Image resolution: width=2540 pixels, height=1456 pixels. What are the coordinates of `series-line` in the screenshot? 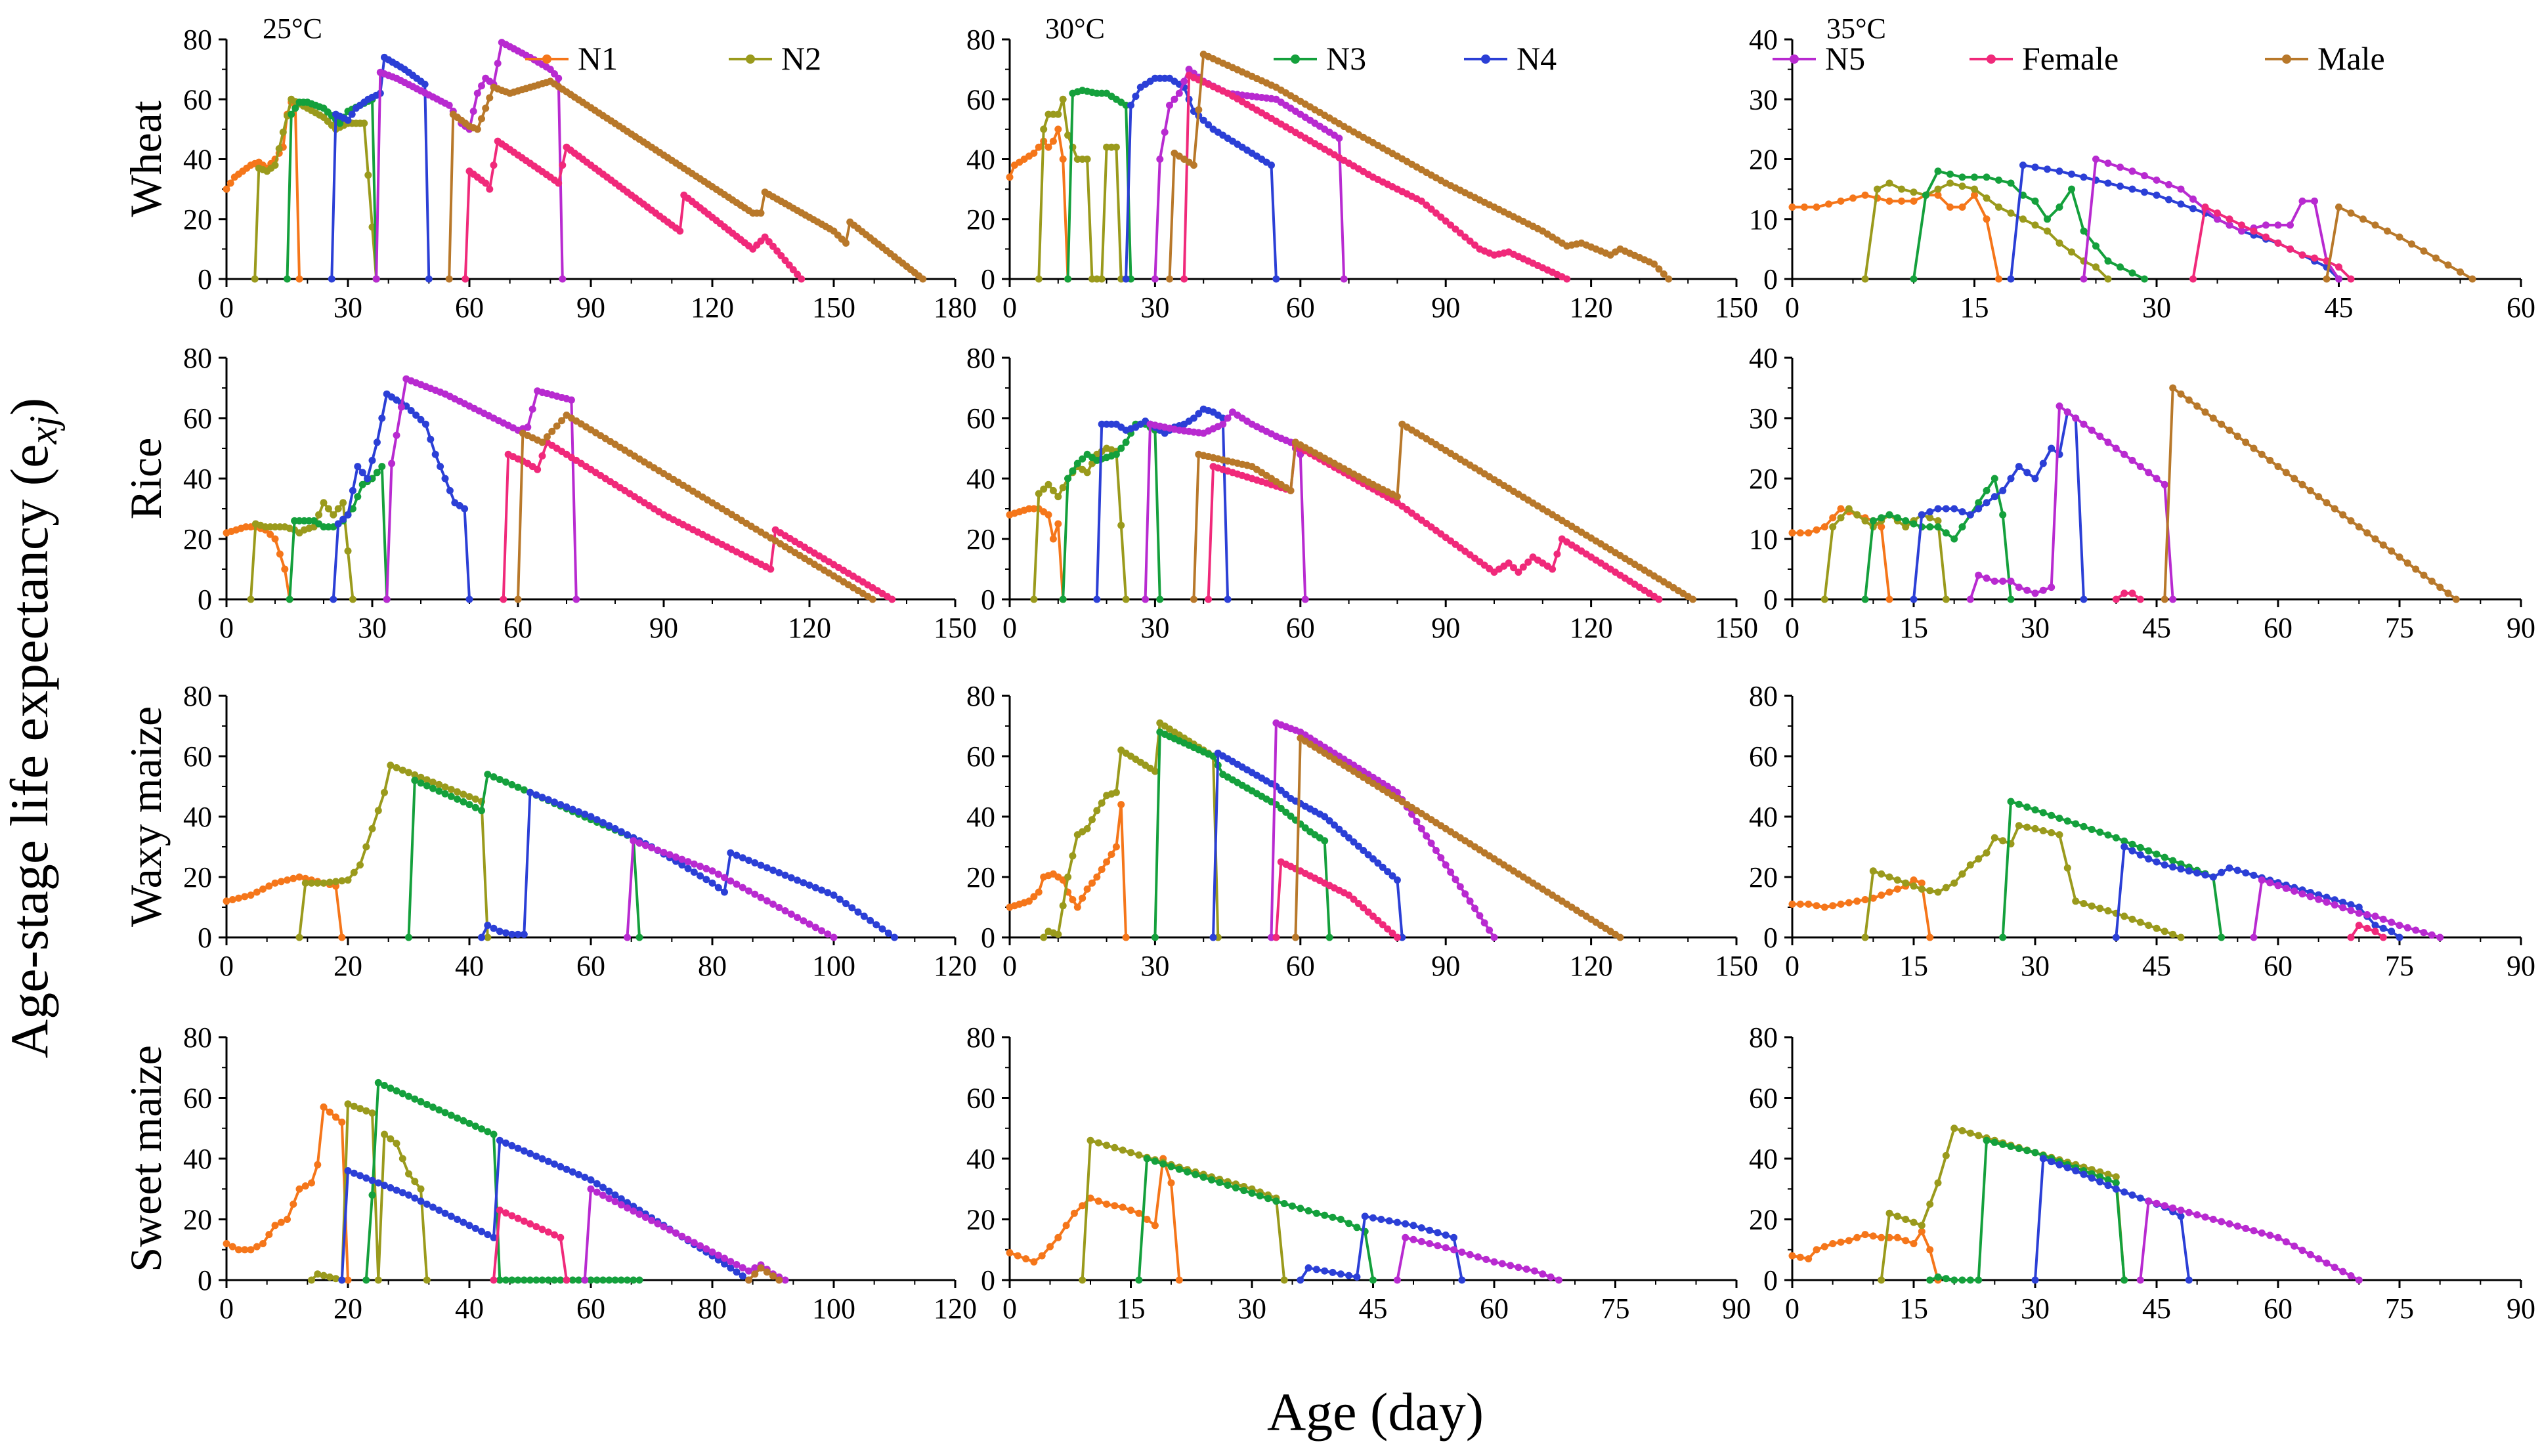 It's located at (1080, 189).